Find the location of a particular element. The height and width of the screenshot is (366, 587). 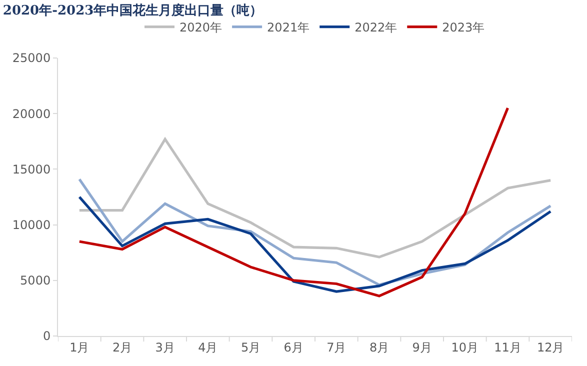

chart-title: 2020年-2023年中国花生月度出口量（吨） is located at coordinates (132, 10).